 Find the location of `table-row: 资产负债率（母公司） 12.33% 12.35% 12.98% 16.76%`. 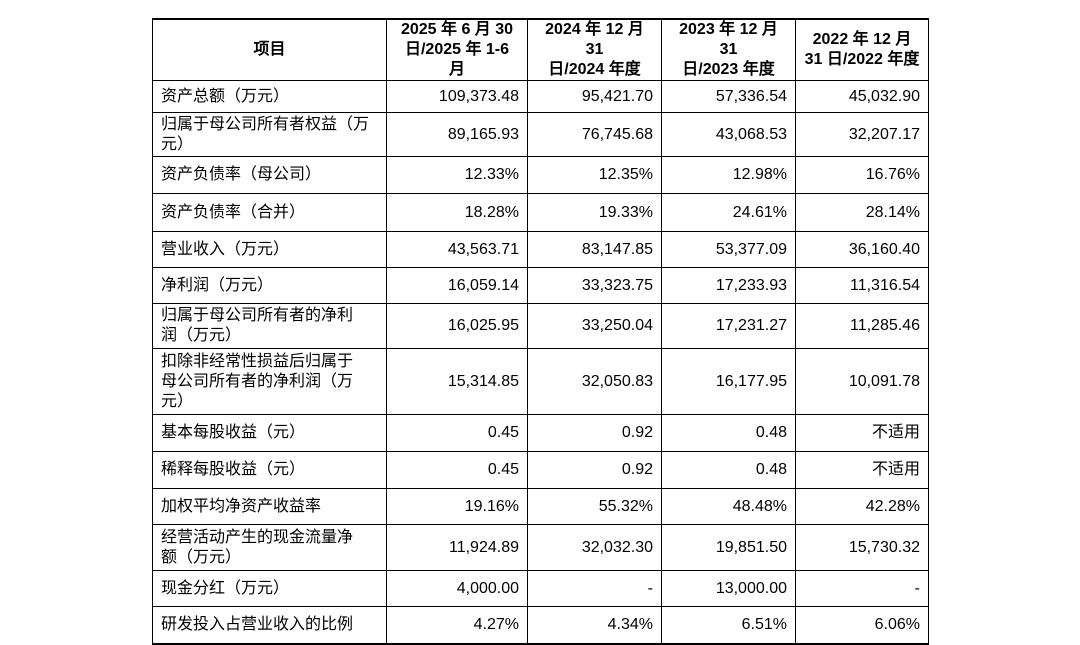

table-row: 资产负债率（母公司） 12.33% 12.35% 12.98% 16.76% is located at coordinates (540, 175).